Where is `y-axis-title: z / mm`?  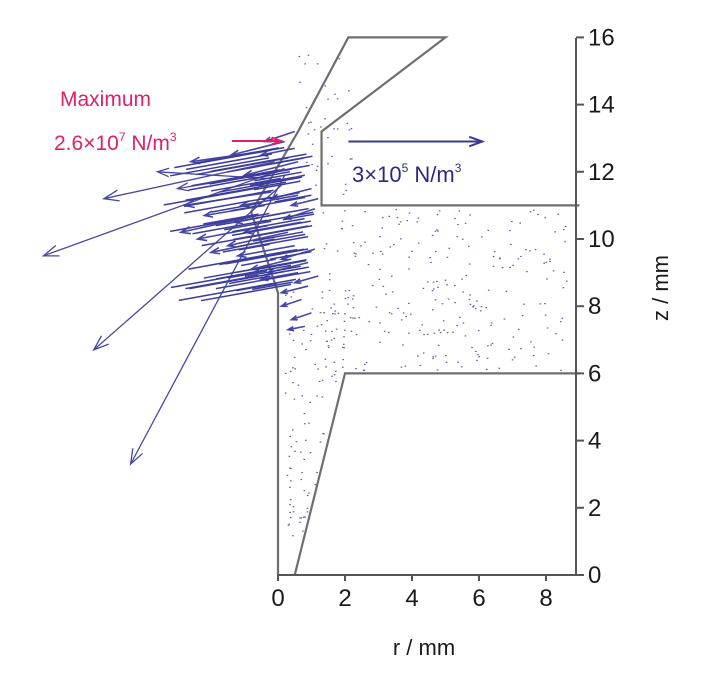
y-axis-title: z / mm is located at coordinates (660, 288).